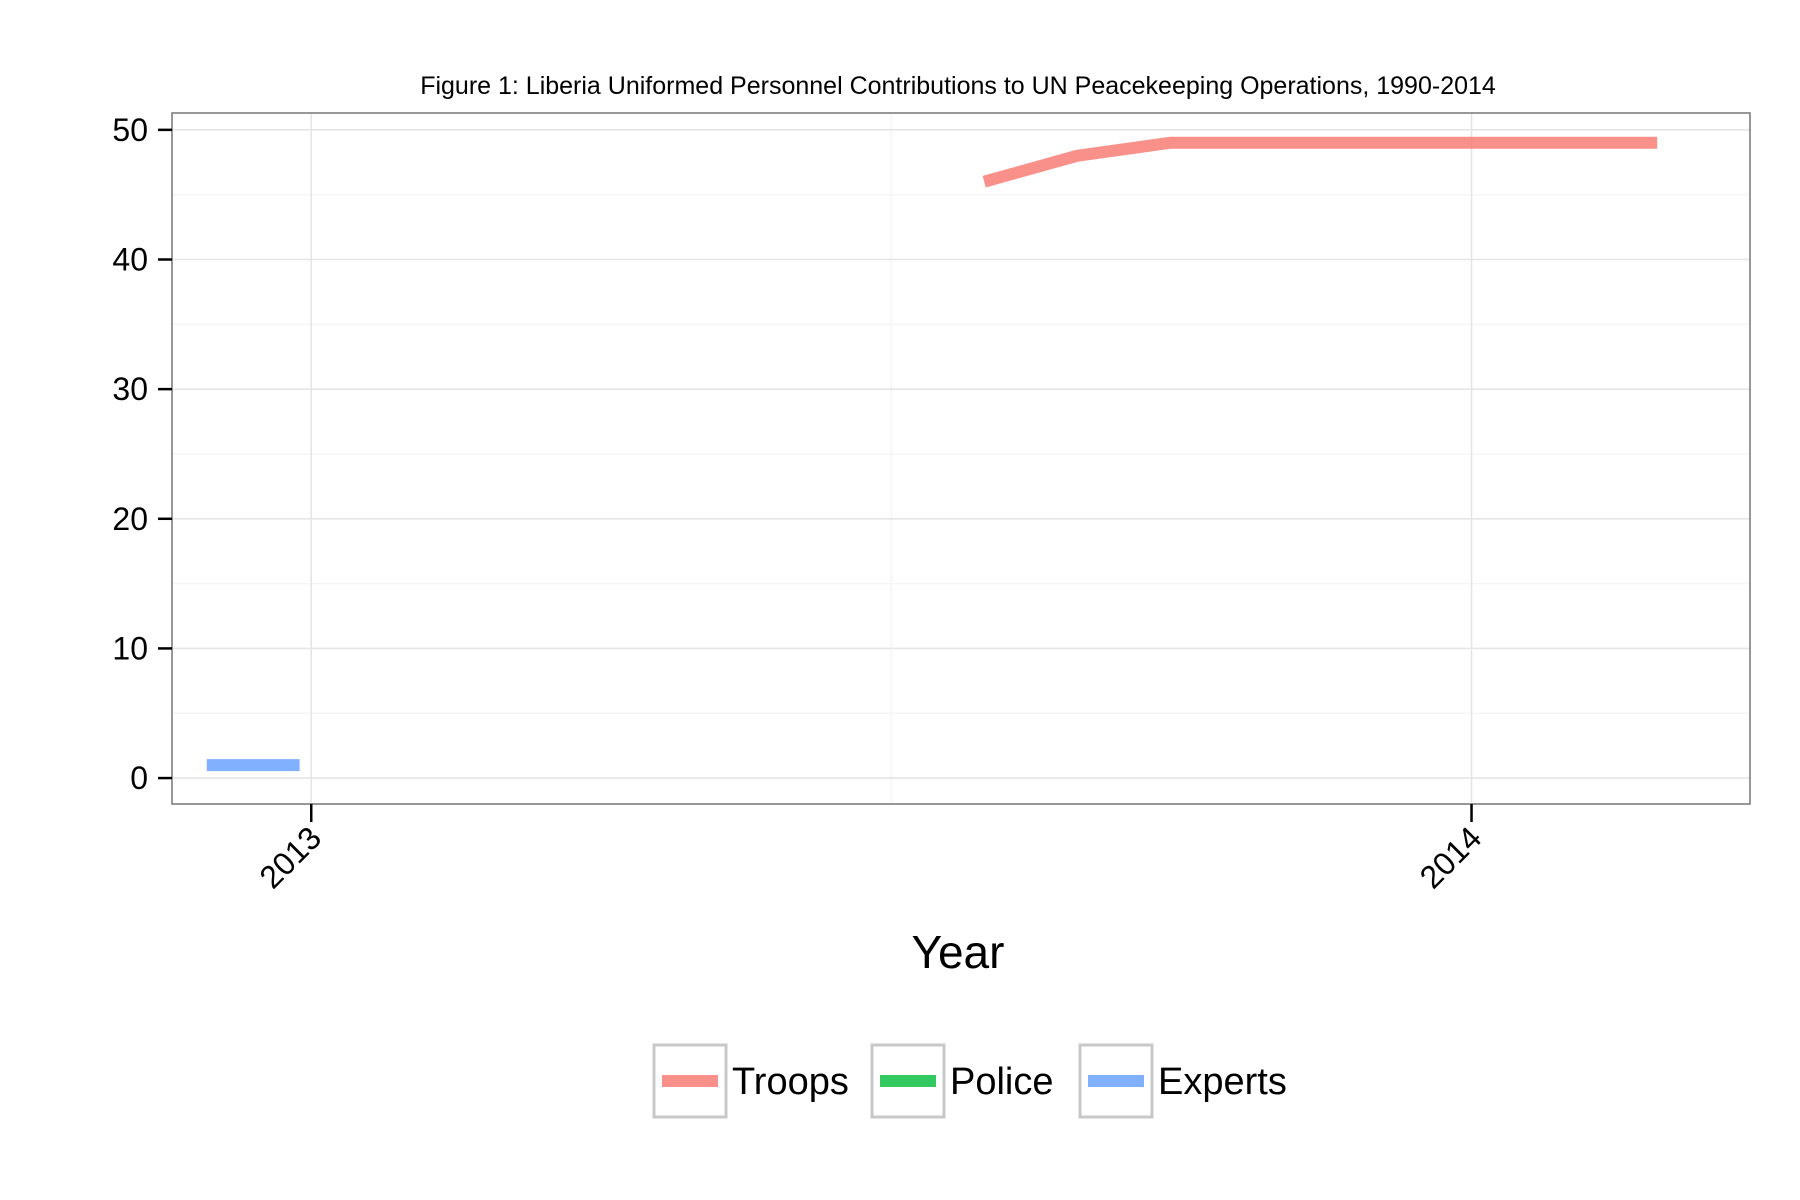 The image size is (1800, 1200). Describe the element at coordinates (1320, 162) in the screenshot. I see `series-line-troops` at that location.